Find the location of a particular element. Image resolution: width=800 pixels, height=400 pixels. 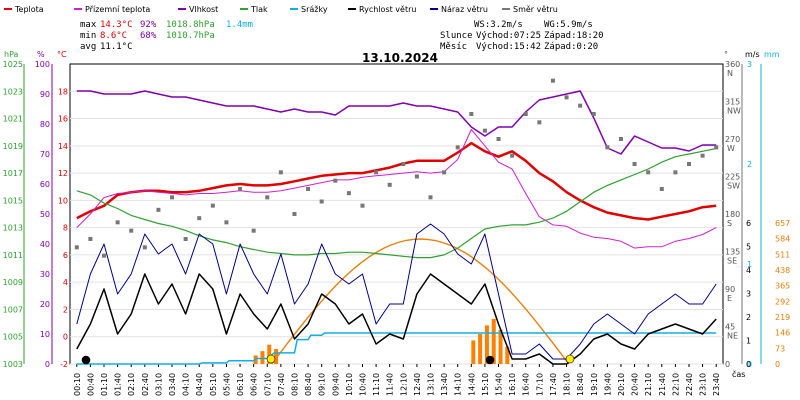

stat-max-hum: 92% is located at coordinates (148, 25).